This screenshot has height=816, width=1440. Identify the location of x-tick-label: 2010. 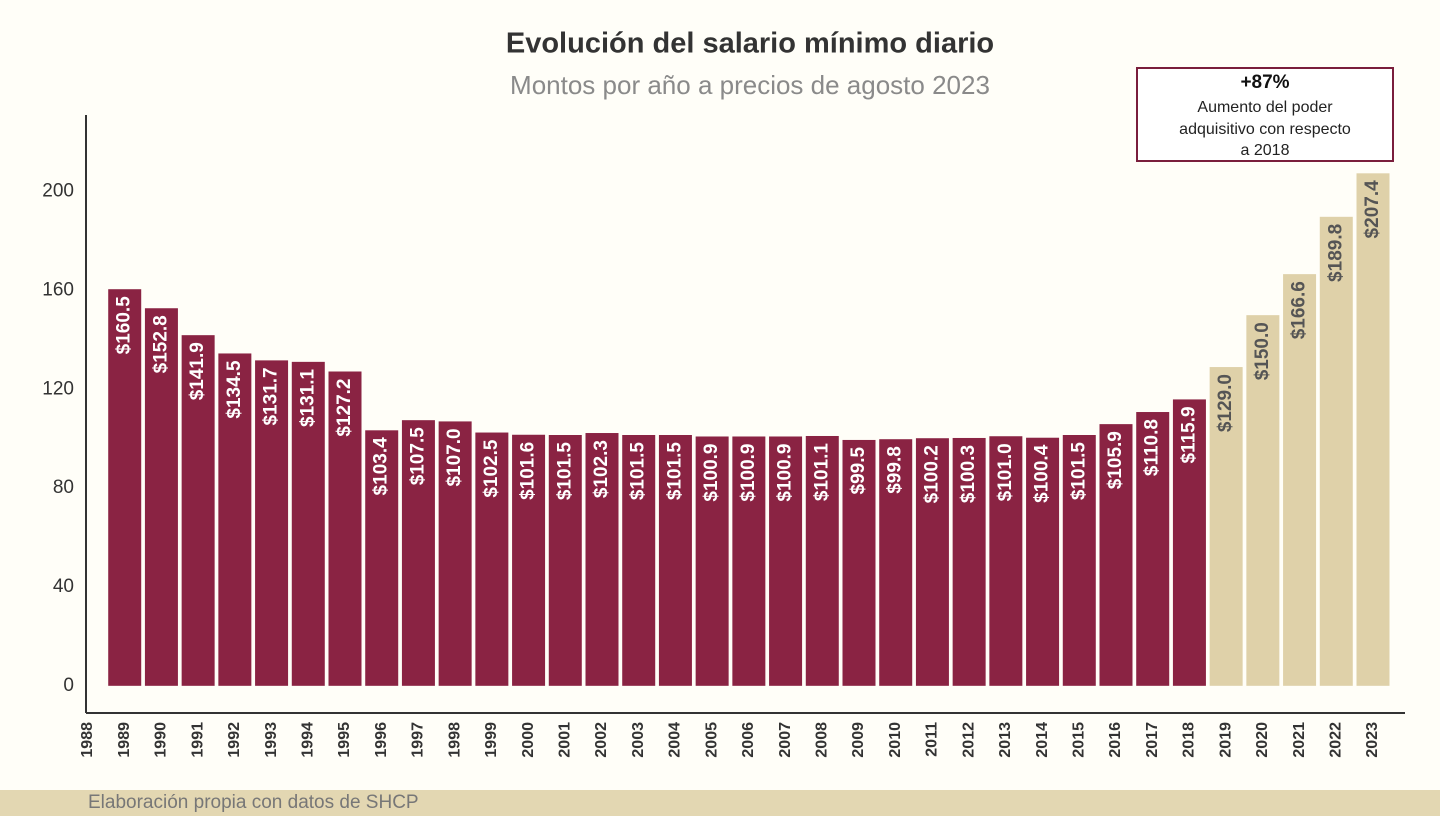
(895, 740).